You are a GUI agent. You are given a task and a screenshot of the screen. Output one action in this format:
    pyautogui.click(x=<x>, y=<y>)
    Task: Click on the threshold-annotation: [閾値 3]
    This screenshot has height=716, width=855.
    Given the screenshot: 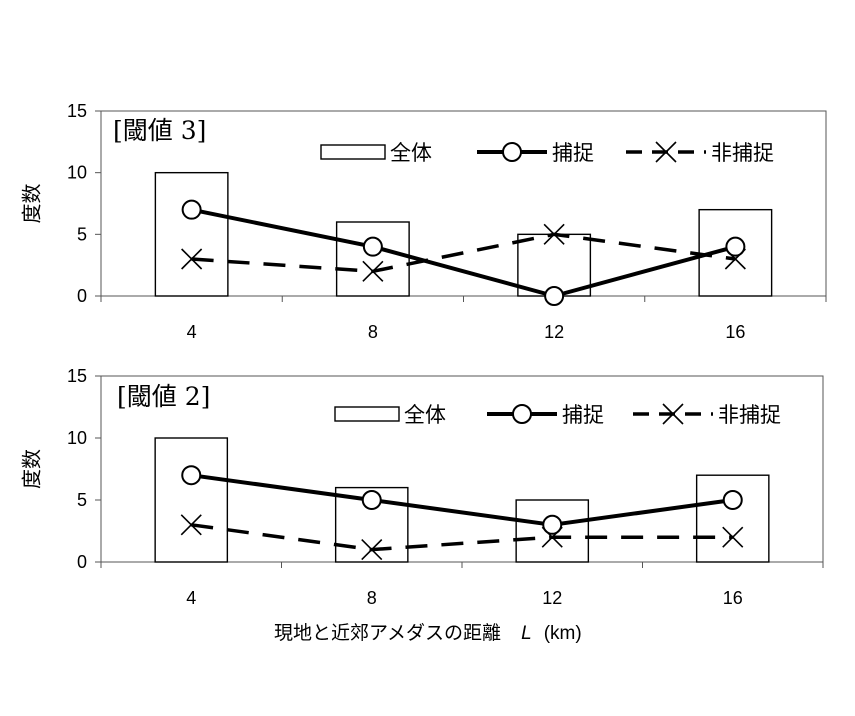 What is the action you would take?
    pyautogui.click(x=159, y=130)
    